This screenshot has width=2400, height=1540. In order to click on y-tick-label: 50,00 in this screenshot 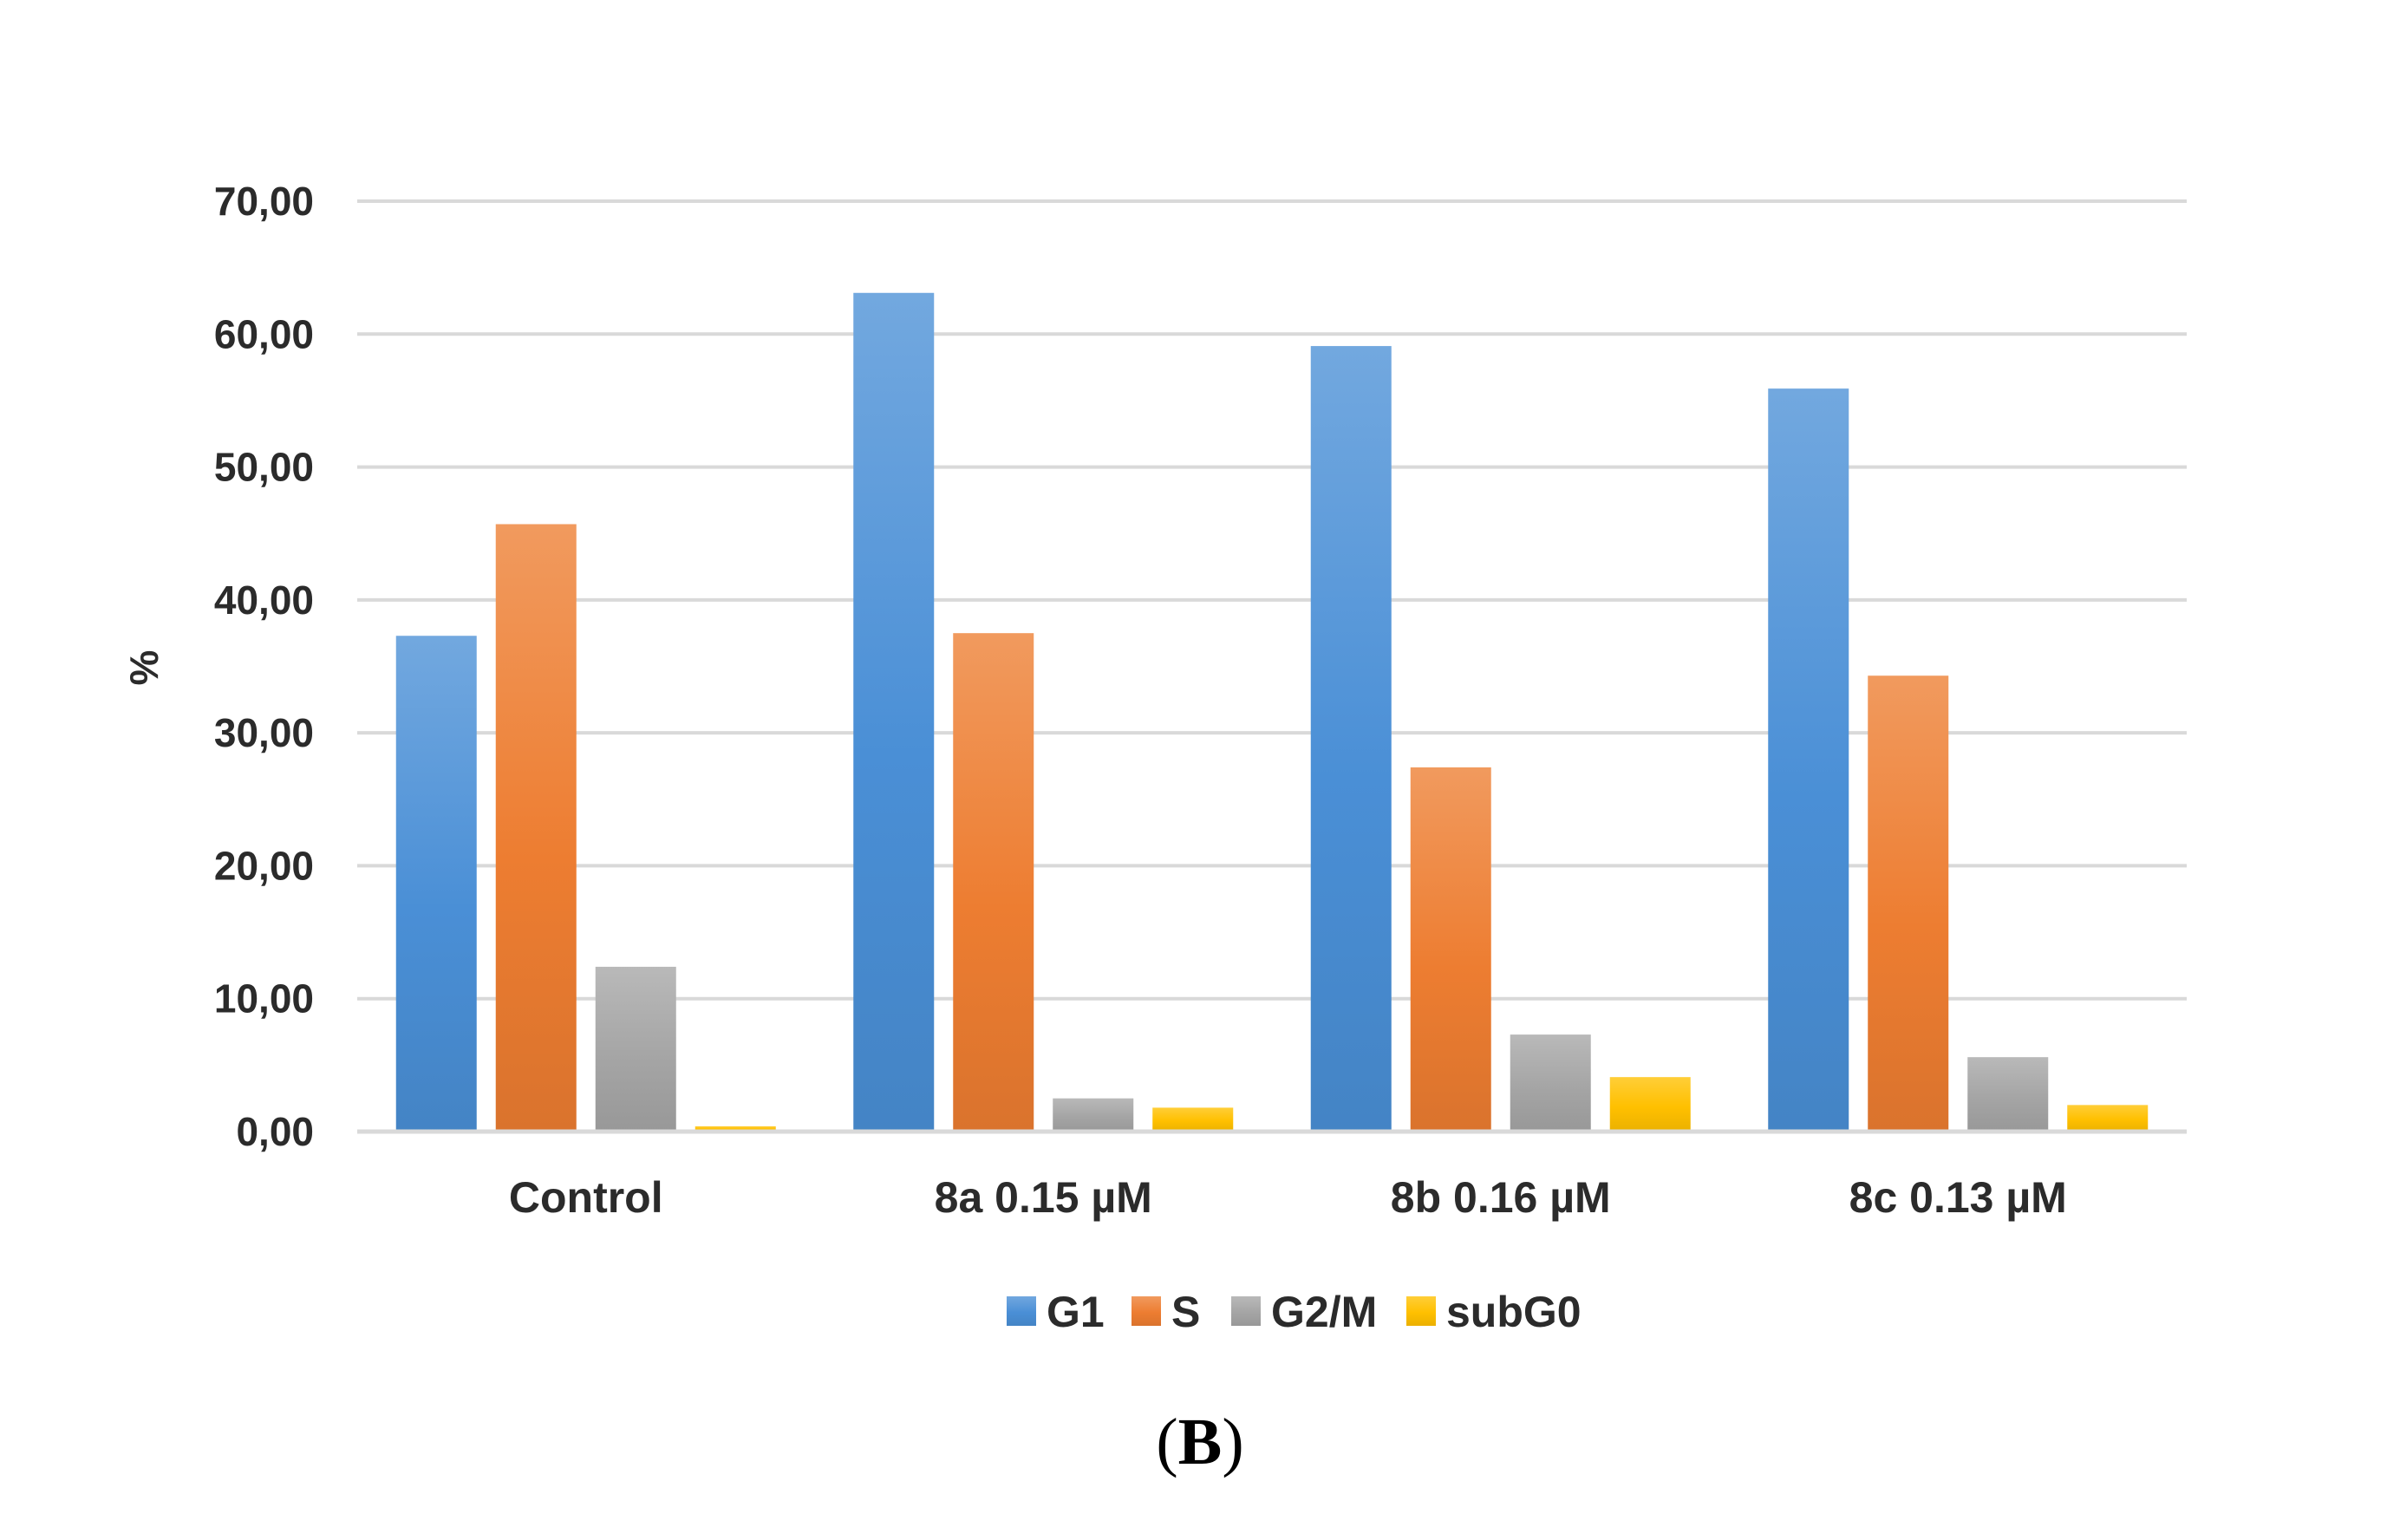, I will do `click(264, 467)`.